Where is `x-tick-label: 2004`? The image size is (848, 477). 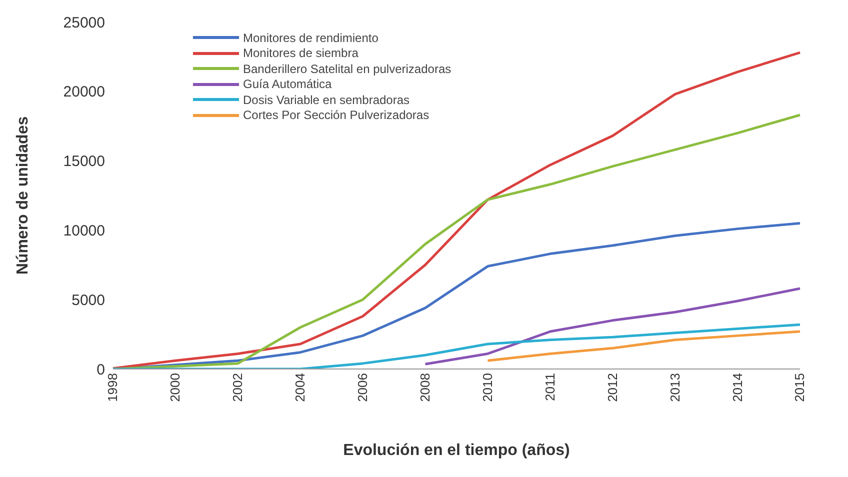 x-tick-label: 2004 is located at coordinates (300, 387).